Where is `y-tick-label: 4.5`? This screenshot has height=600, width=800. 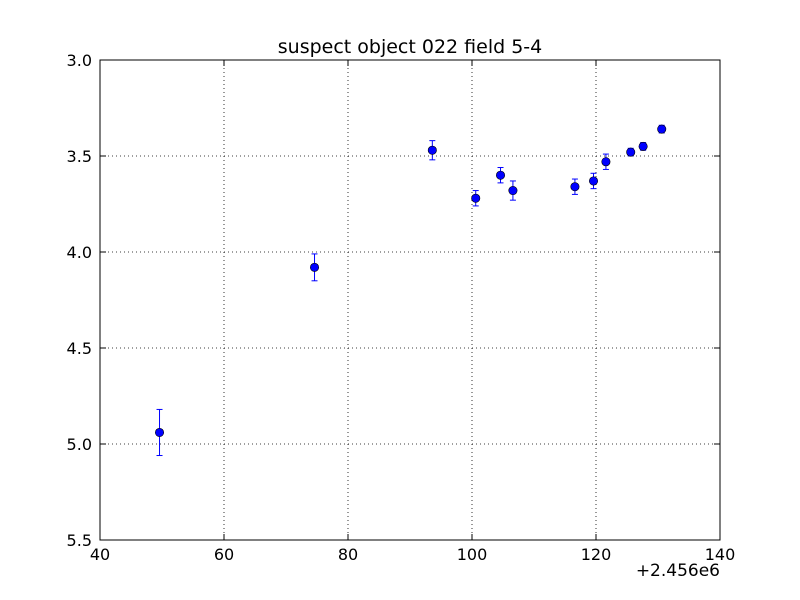
y-tick-label: 4.5 is located at coordinates (79, 348).